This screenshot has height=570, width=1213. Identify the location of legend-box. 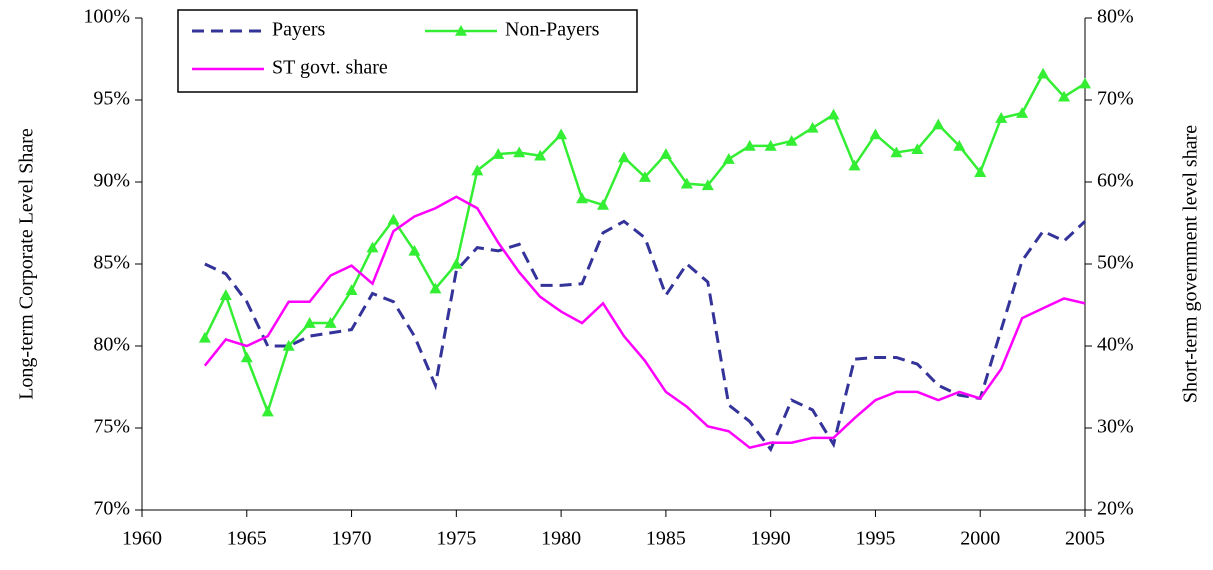
(407, 51).